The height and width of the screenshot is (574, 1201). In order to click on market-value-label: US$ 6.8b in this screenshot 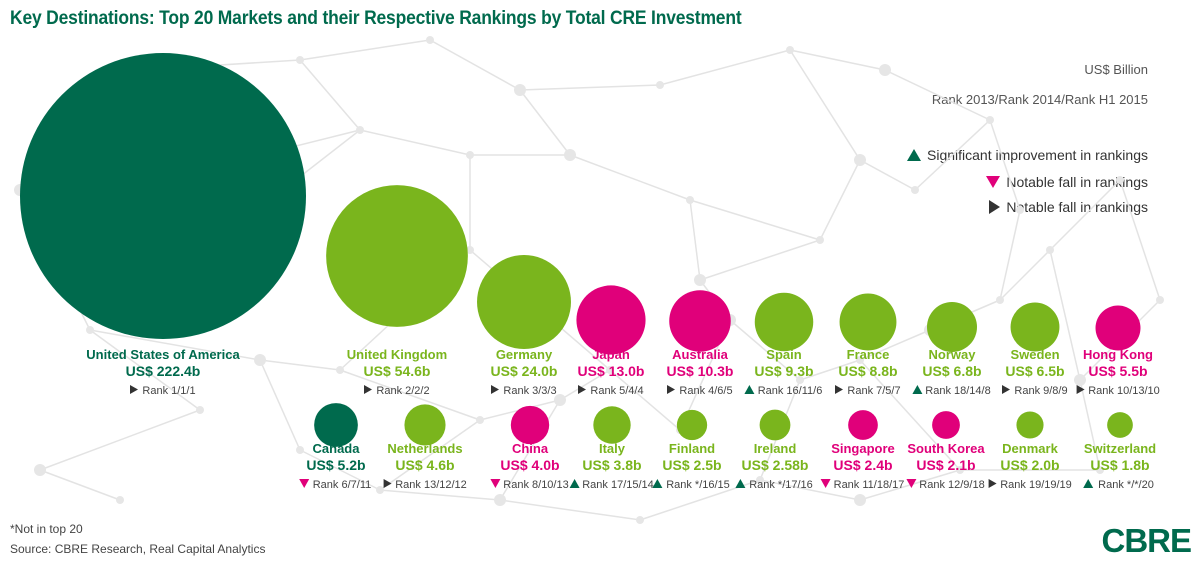, I will do `click(951, 371)`.